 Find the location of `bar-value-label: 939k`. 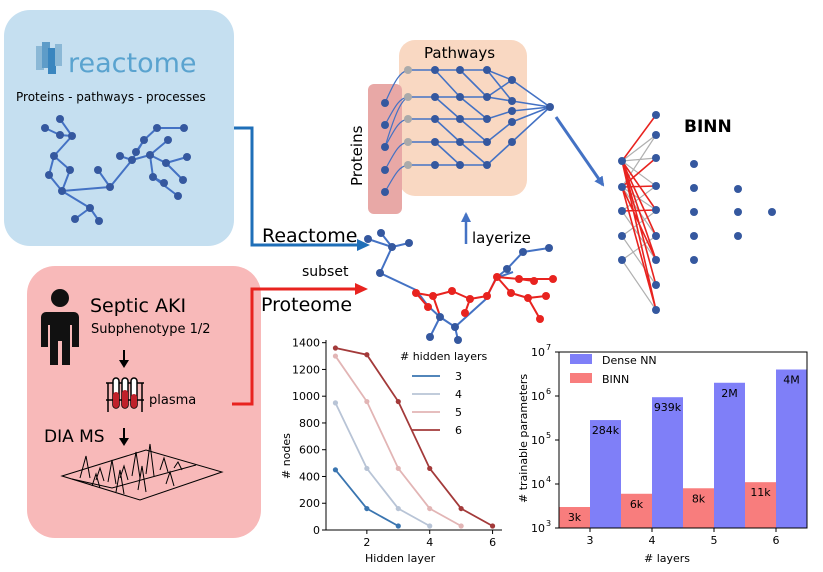

bar-value-label: 939k is located at coordinates (668, 407).